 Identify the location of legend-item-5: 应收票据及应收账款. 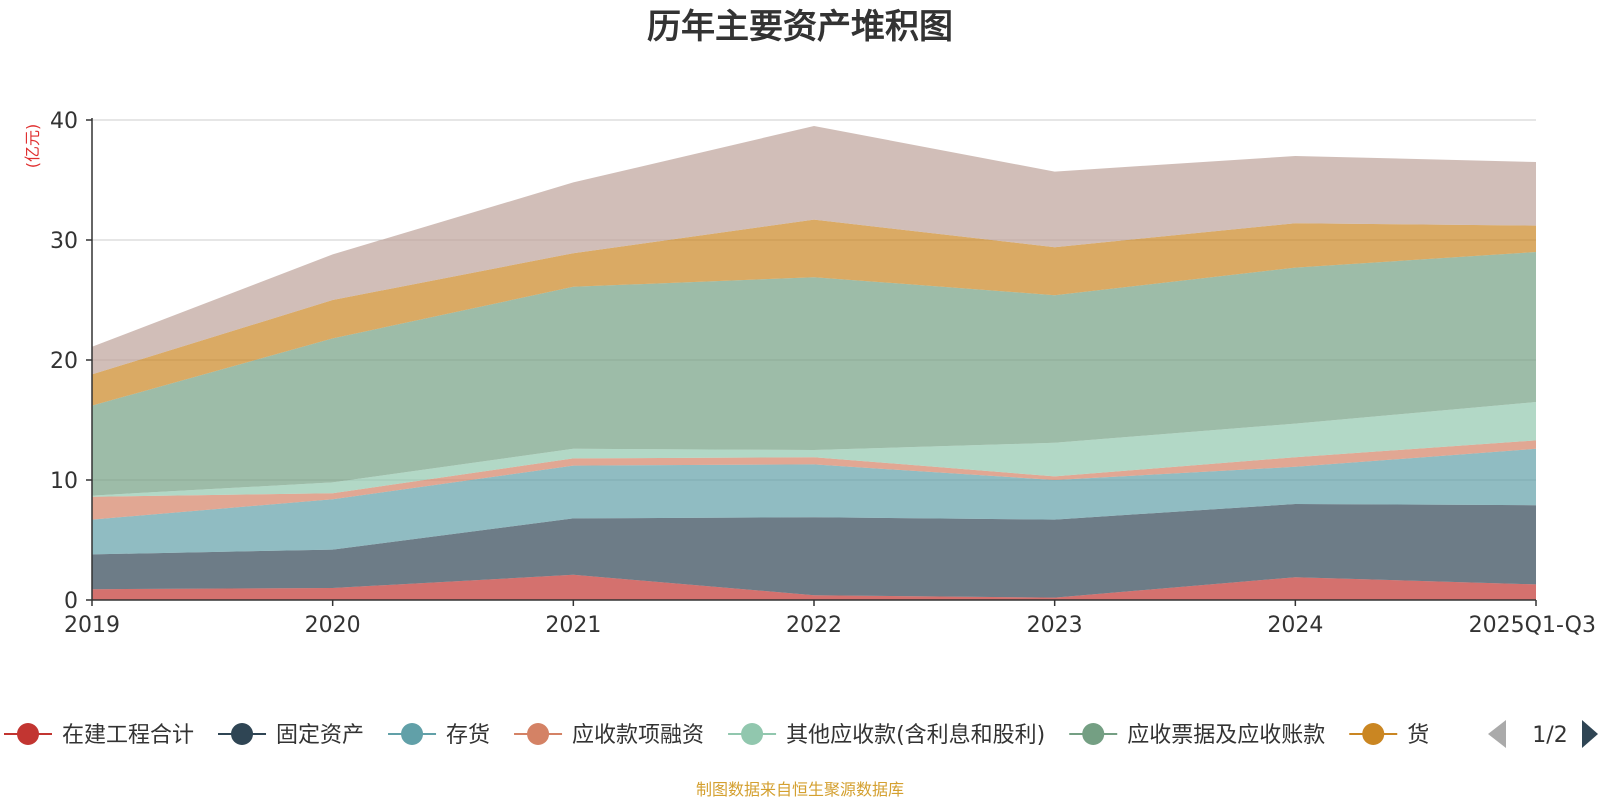
(1197, 735).